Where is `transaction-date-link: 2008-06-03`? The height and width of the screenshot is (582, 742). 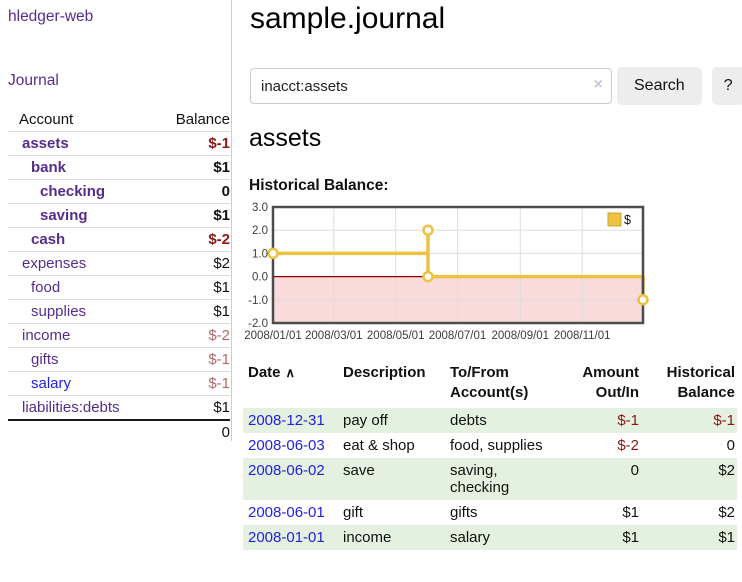
transaction-date-link: 2008-06-03 is located at coordinates (286, 445).